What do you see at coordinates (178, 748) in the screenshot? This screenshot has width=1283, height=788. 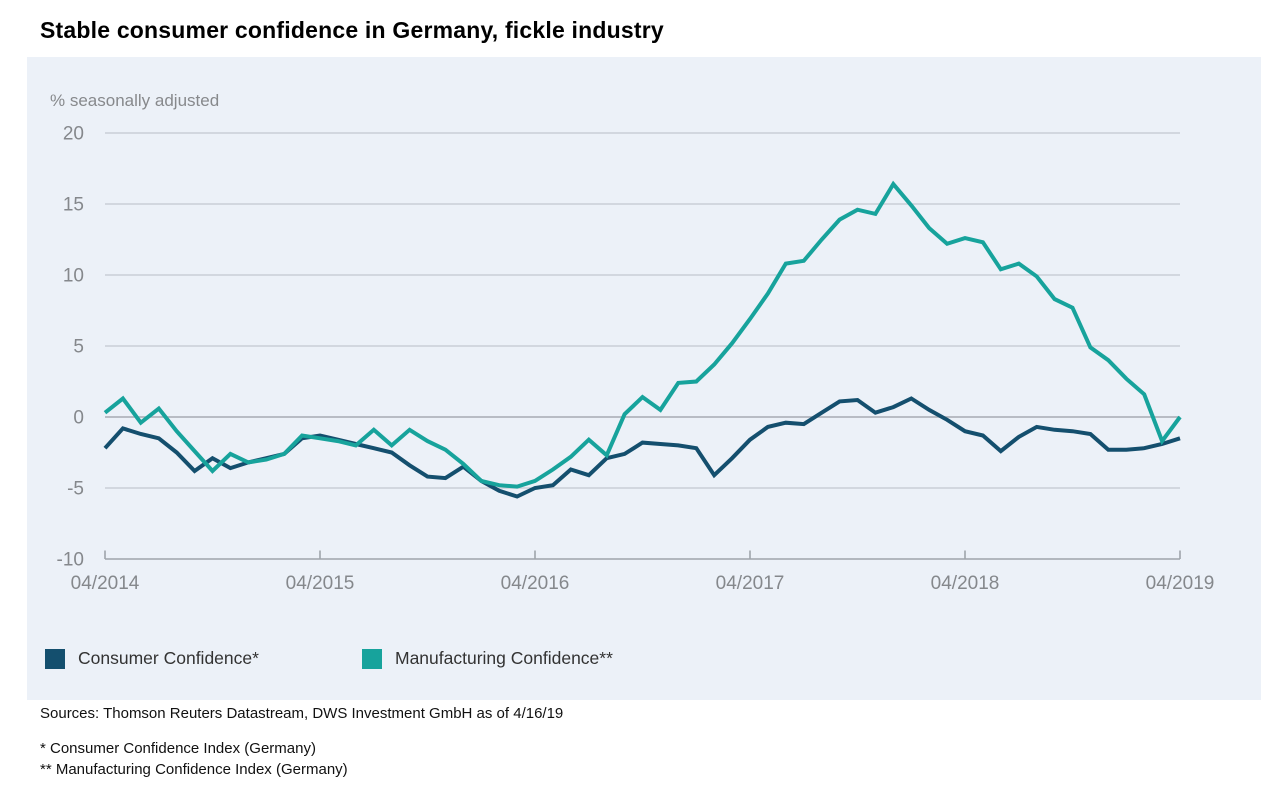 I see `footnote-consumer: * Consumer Confidence Index (Germany)` at bounding box center [178, 748].